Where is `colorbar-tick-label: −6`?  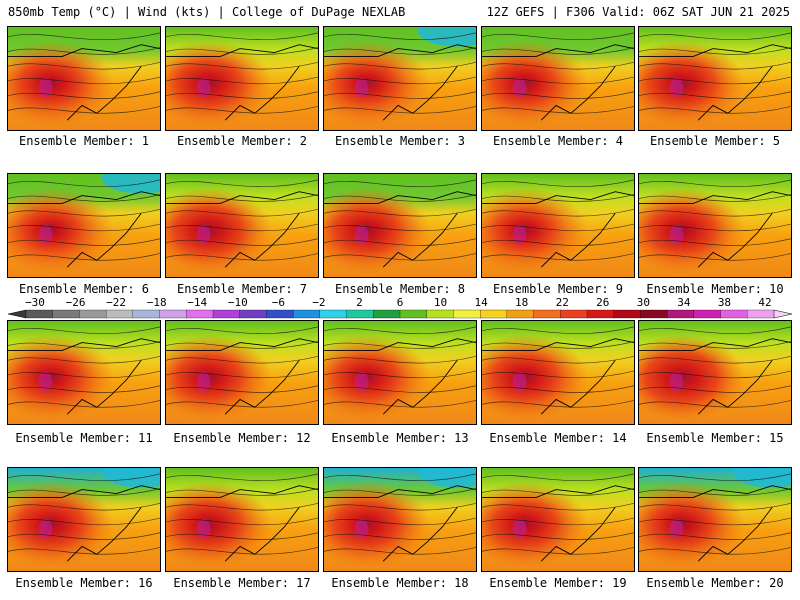
colorbar-tick-label: −6 is located at coordinates (278, 302).